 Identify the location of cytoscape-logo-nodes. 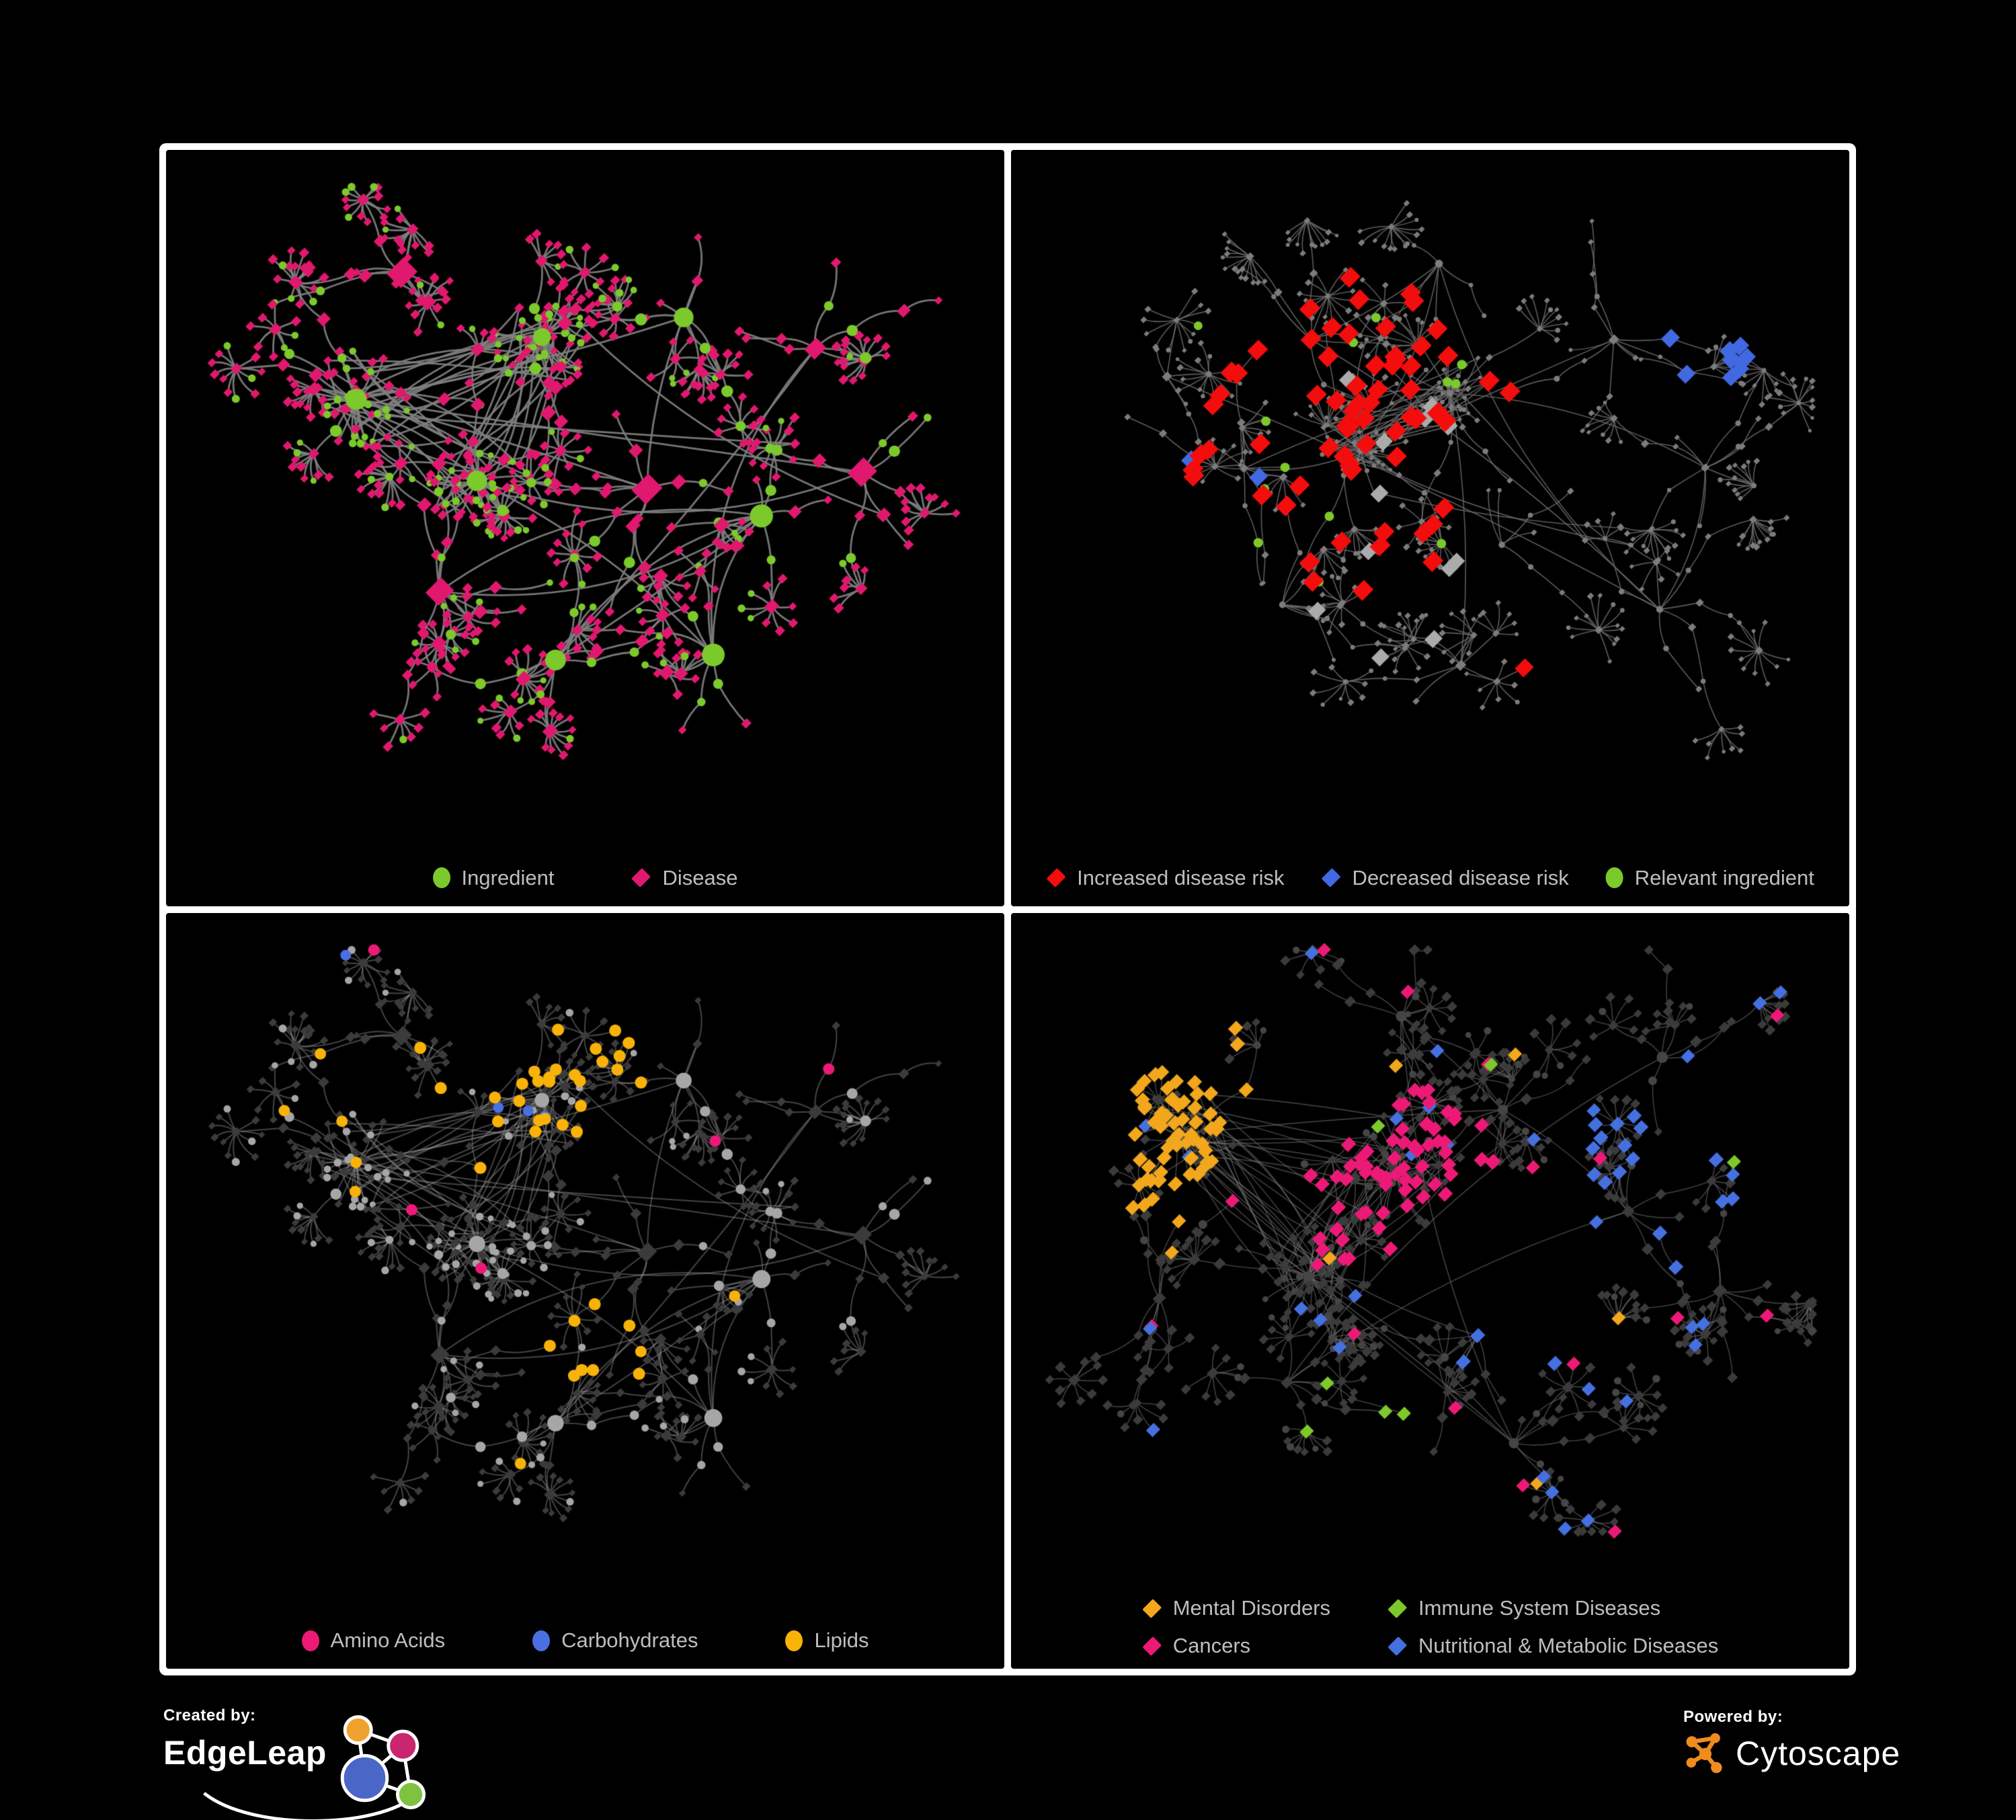
(1704, 1753).